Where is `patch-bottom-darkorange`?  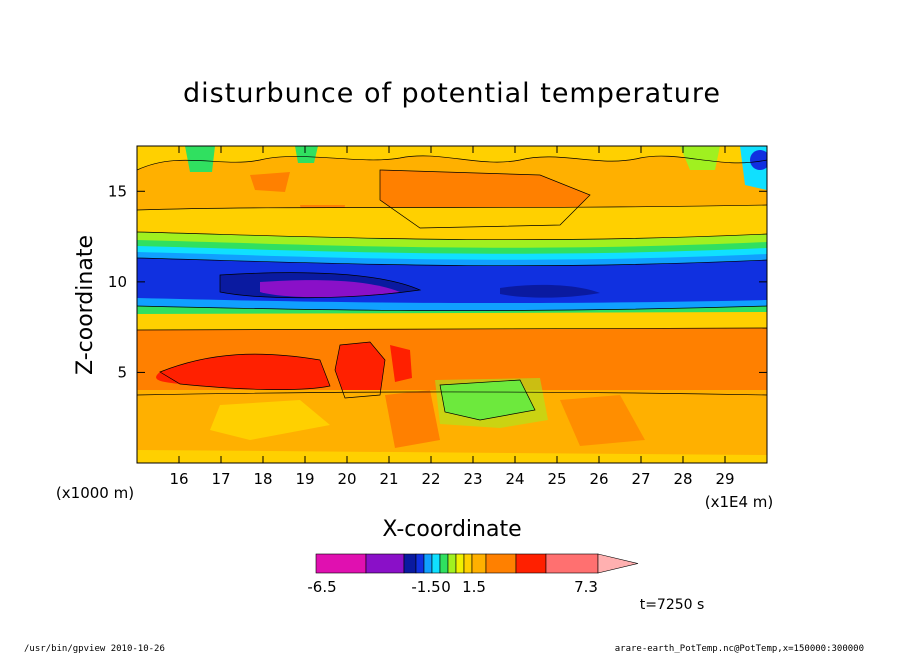 patch-bottom-darkorange is located at coordinates (412, 419).